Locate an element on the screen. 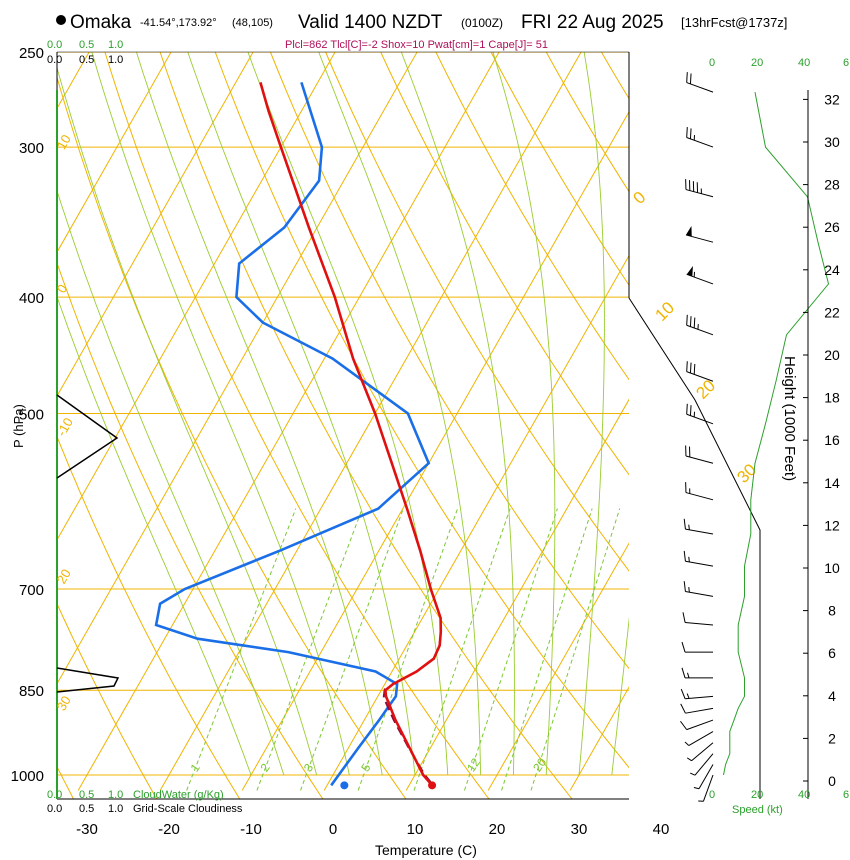  station-name: Omaka is located at coordinates (101, 22).